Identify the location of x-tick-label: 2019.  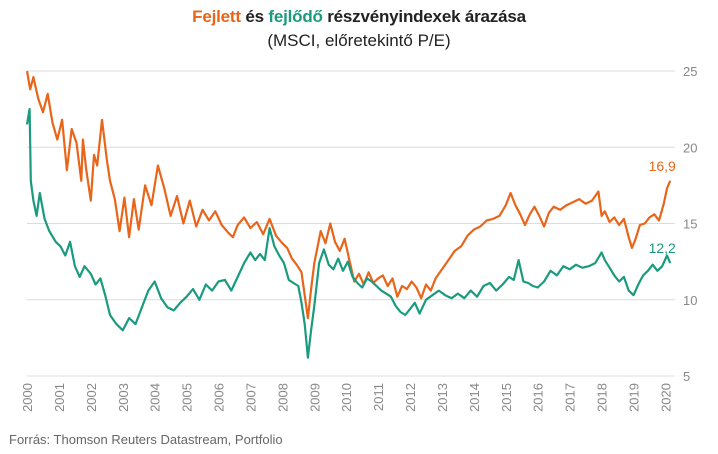
(634, 397).